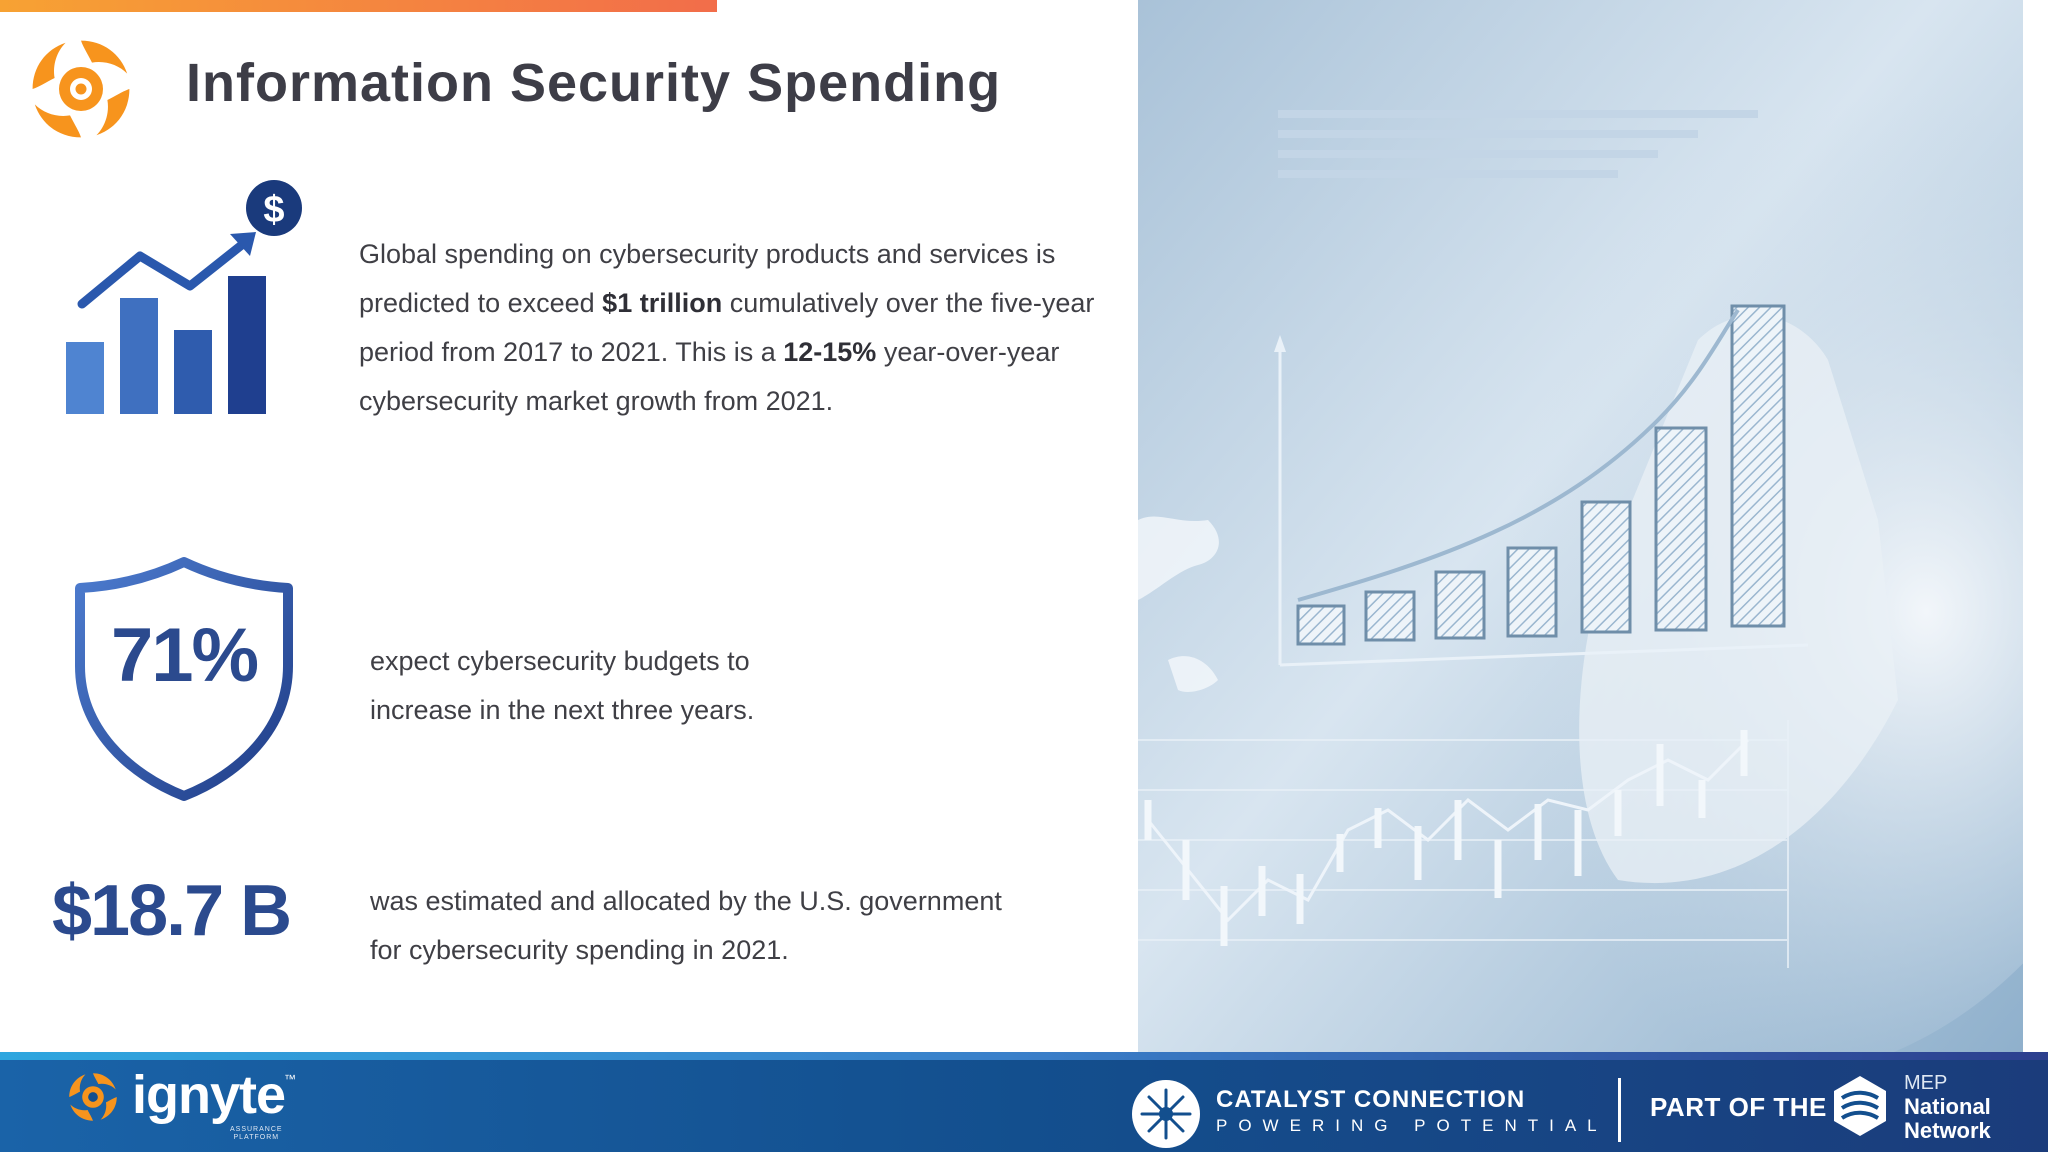 The width and height of the screenshot is (2048, 1152). What do you see at coordinates (1860, 1106) in the screenshot?
I see `mep-network-logo-icon` at bounding box center [1860, 1106].